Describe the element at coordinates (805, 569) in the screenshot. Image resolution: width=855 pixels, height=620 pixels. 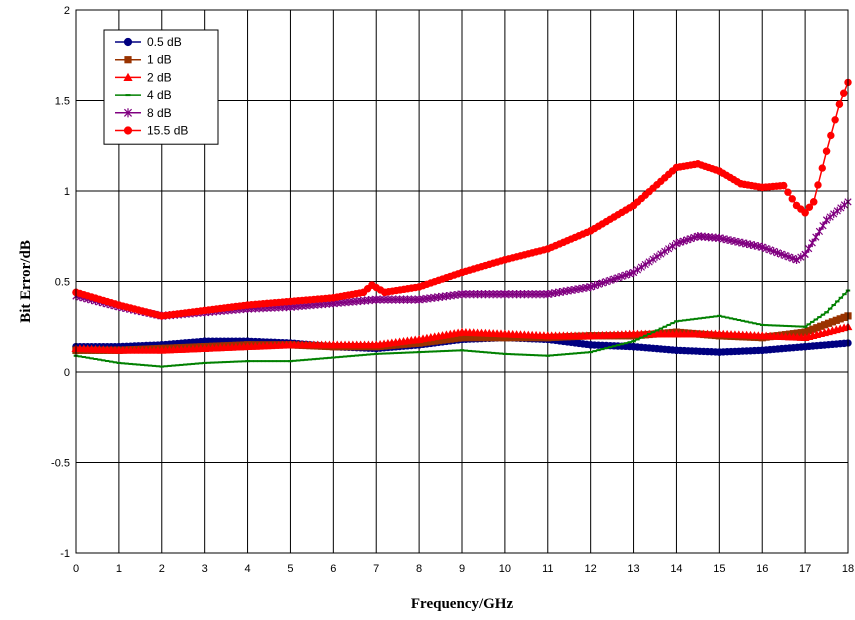
I see `x-tick-label: 17` at that location.